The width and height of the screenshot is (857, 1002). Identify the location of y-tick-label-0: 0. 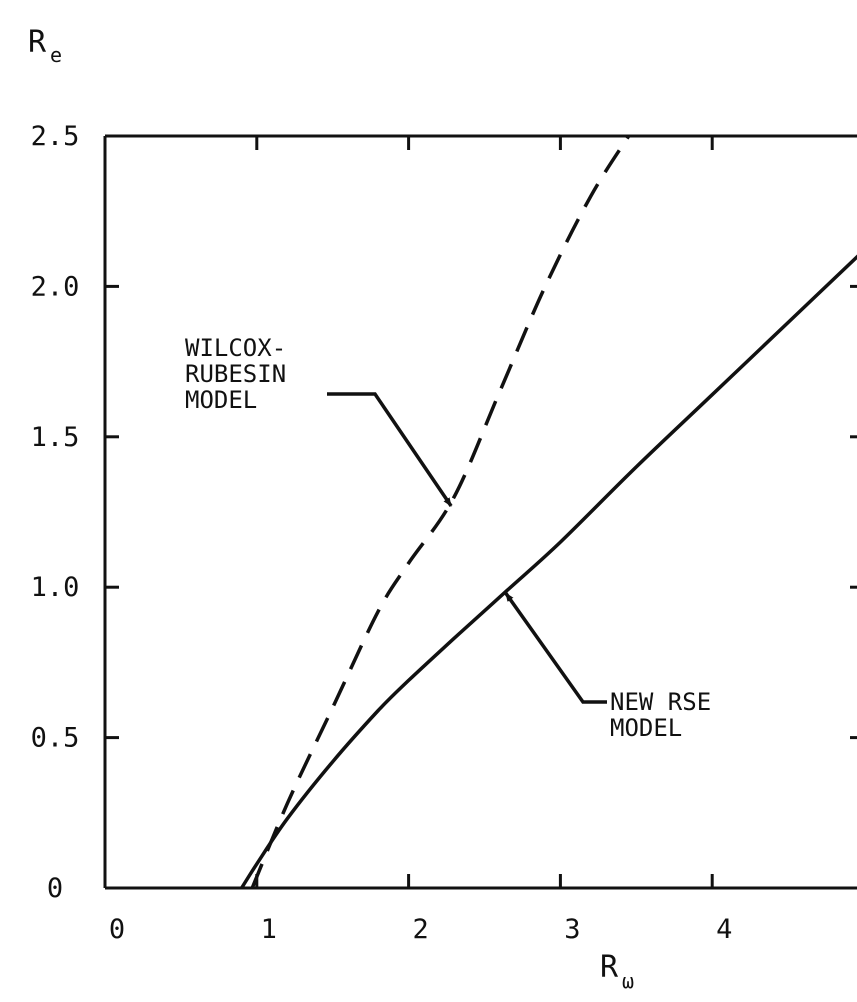
(55, 888).